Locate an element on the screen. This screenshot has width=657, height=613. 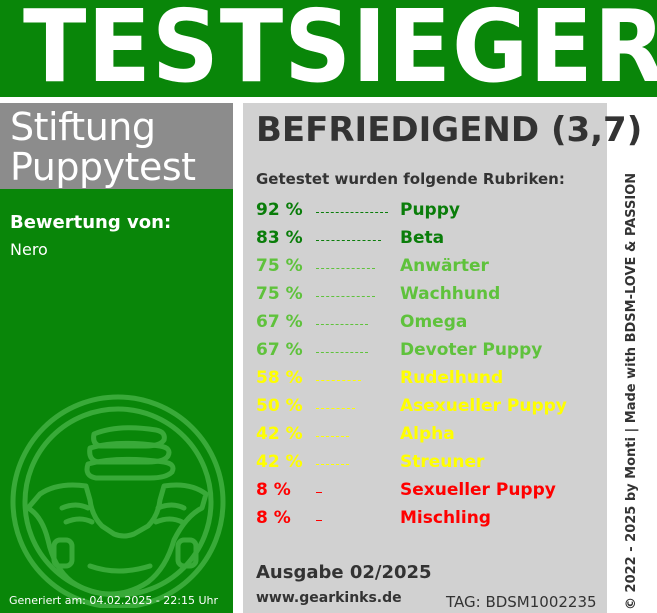
rubric-label: Omega is located at coordinates (434, 322).